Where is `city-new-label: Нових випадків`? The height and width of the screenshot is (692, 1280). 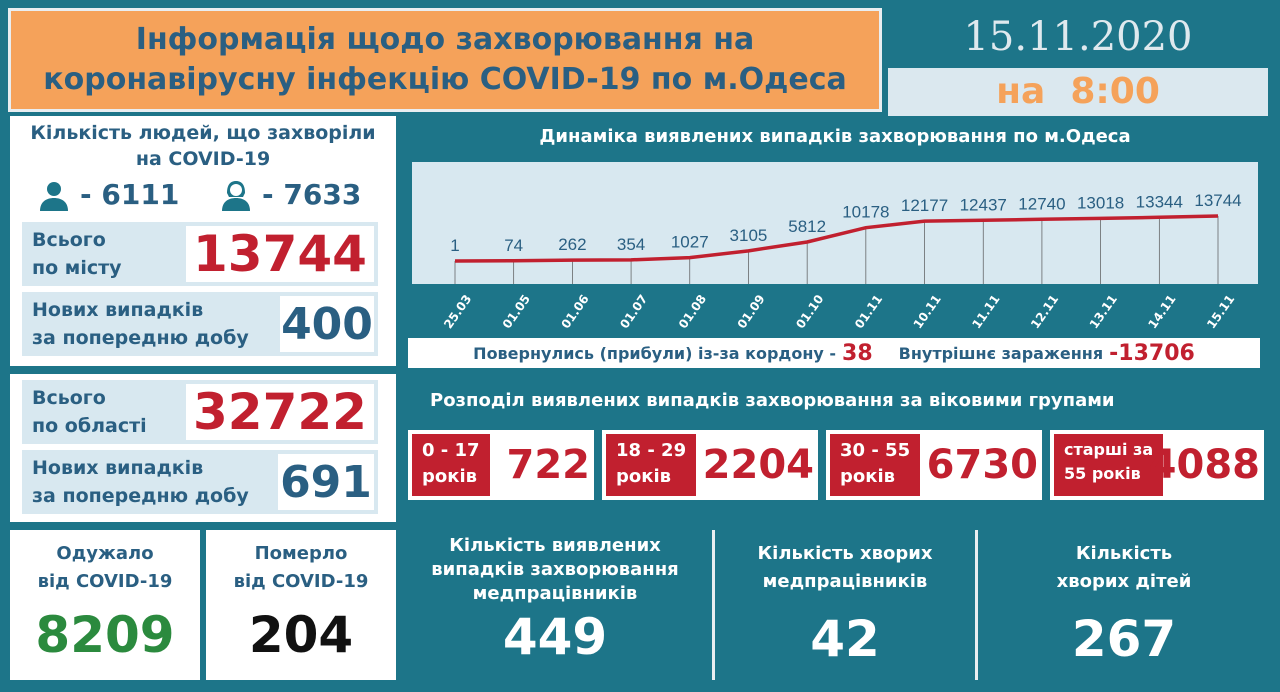 city-new-label: Нових випадків is located at coordinates (118, 310).